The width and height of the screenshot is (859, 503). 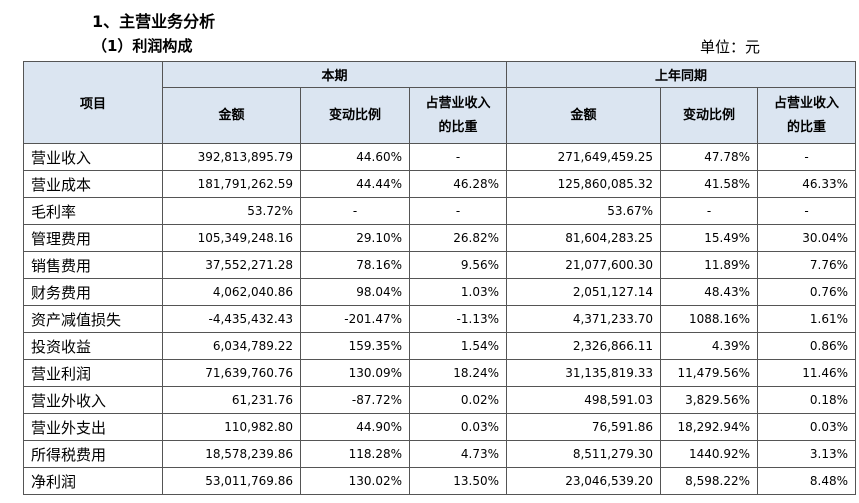 I want to click on cell: 11.89%, so click(x=709, y=265).